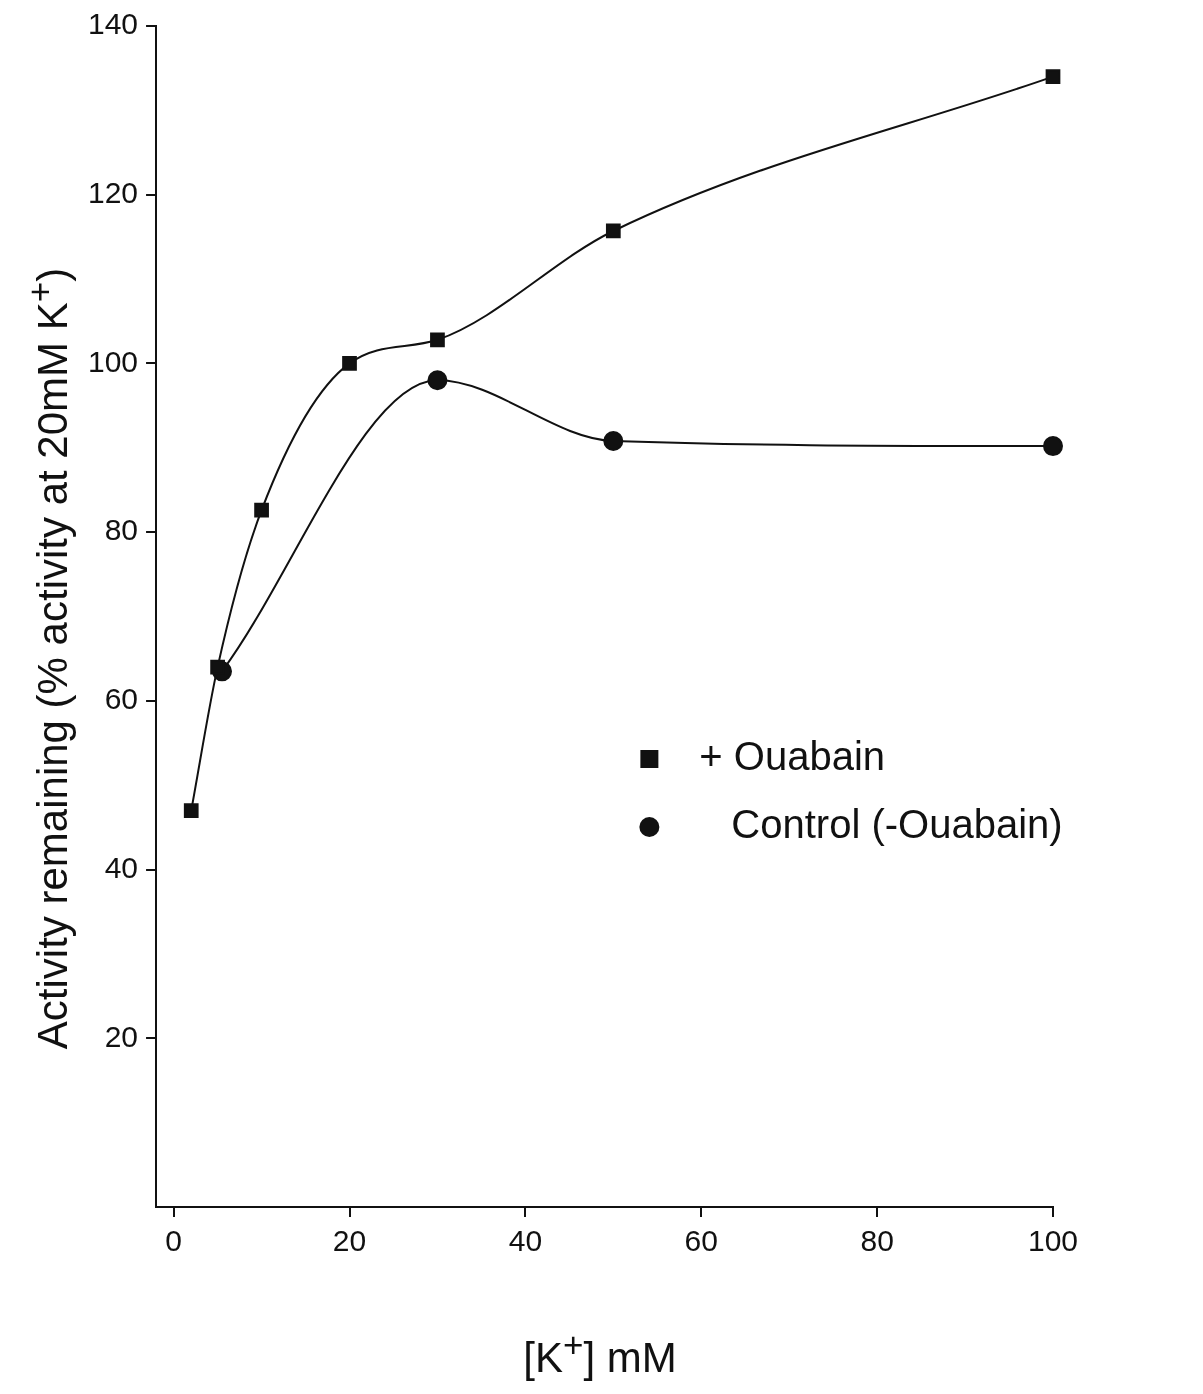  Describe the element at coordinates (113, 24) in the screenshot. I see `y-tick-label: 140` at that location.